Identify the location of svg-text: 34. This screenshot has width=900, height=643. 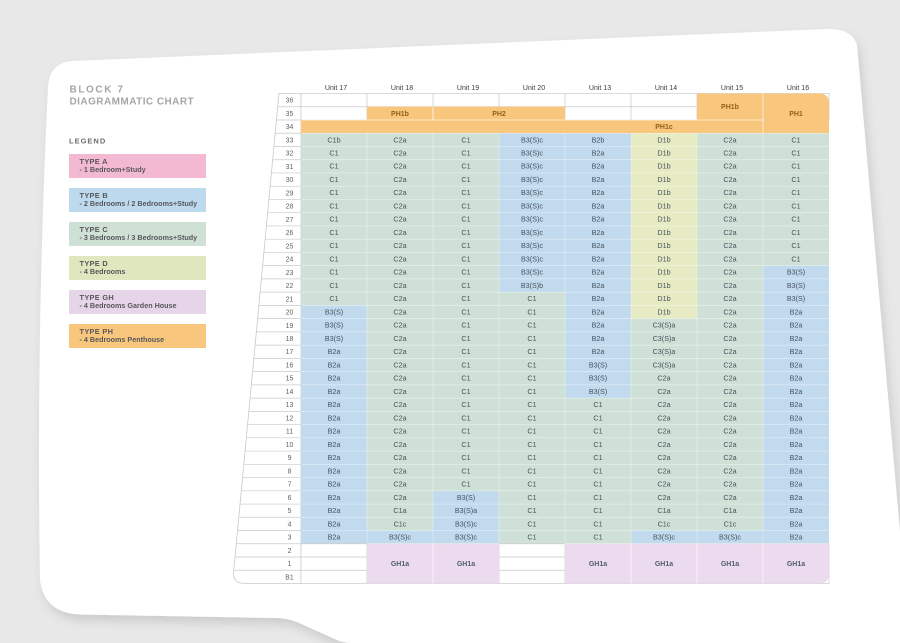
(290, 127).